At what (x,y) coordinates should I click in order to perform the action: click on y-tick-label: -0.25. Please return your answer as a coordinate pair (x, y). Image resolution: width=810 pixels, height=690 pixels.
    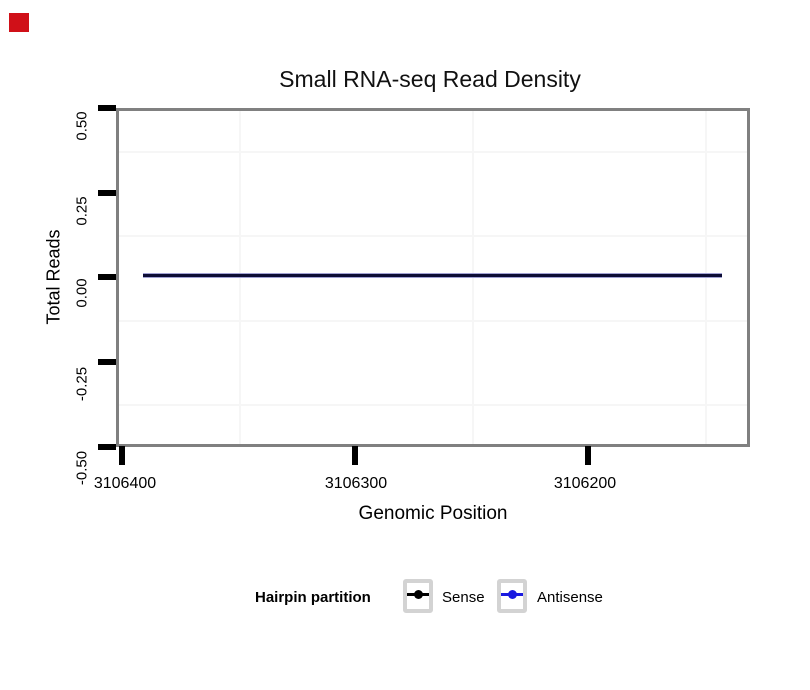
    Looking at the image, I should click on (82, 384).